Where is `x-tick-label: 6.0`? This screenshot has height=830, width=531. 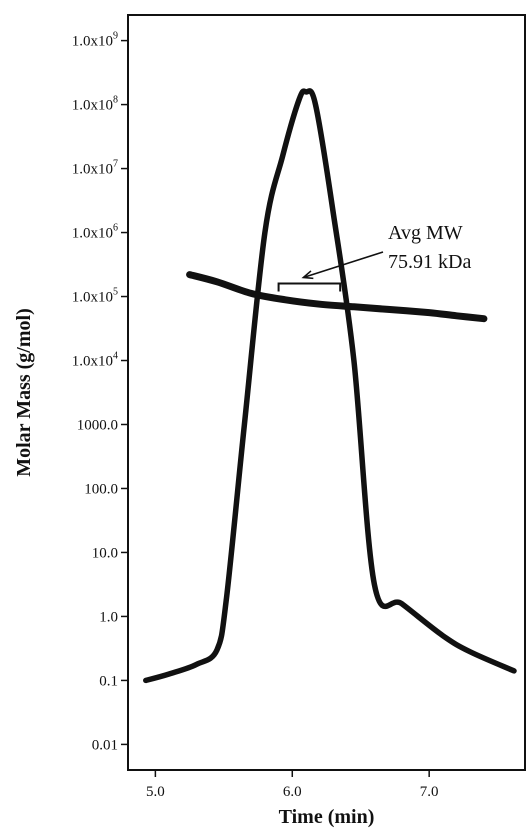 x-tick-label: 6.0 is located at coordinates (292, 792).